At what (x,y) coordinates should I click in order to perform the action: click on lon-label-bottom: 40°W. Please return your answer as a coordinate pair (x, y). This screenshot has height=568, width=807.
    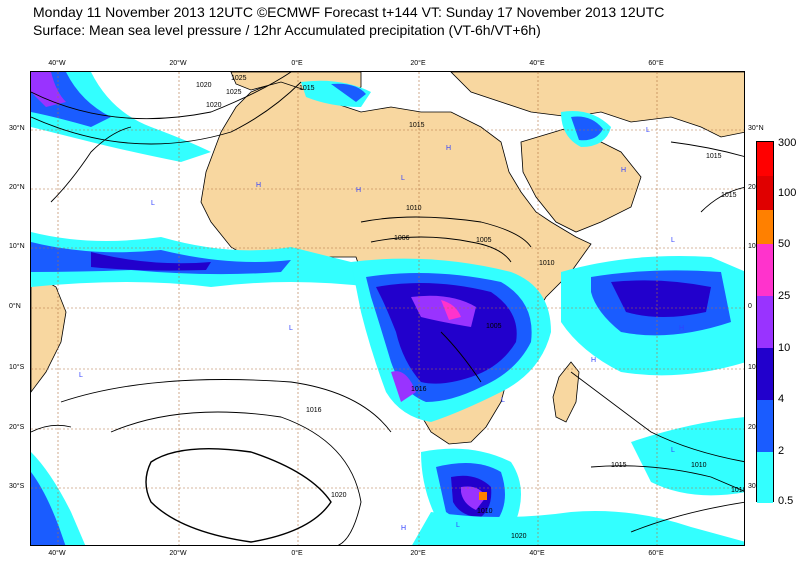
    Looking at the image, I should click on (57, 553).